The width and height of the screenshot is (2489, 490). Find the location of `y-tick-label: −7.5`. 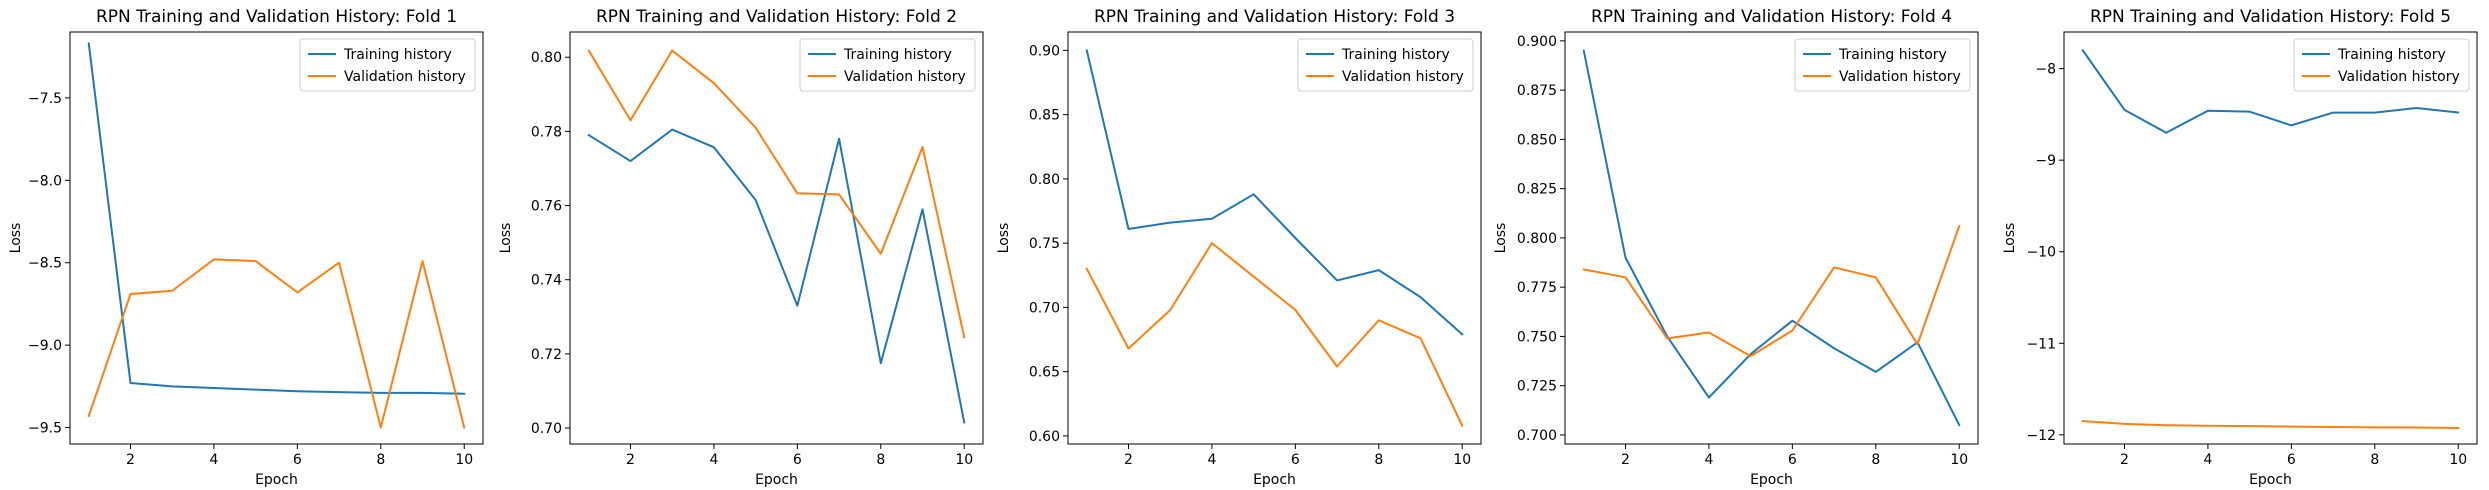

y-tick-label: −7.5 is located at coordinates (45, 99).